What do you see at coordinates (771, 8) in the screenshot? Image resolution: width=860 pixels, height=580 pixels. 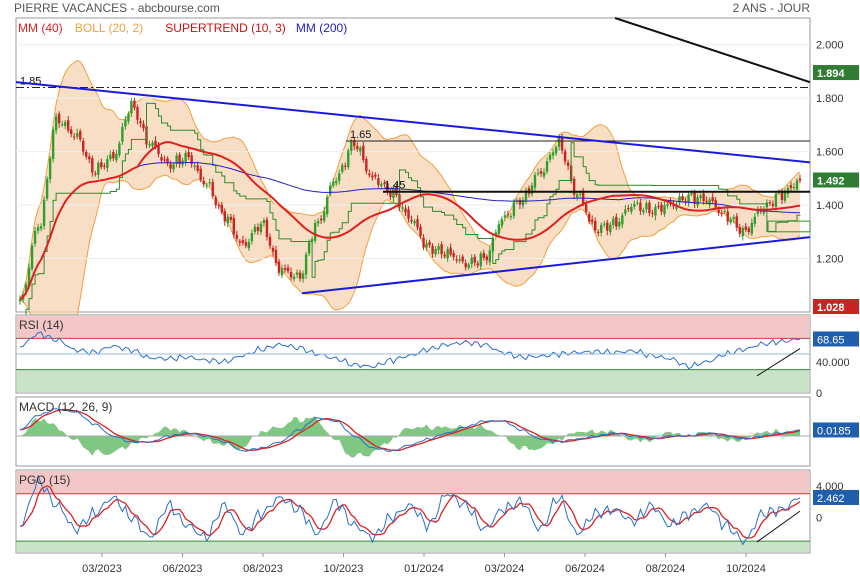 I see `chart-period: 2 ANS - JOUR` at bounding box center [771, 8].